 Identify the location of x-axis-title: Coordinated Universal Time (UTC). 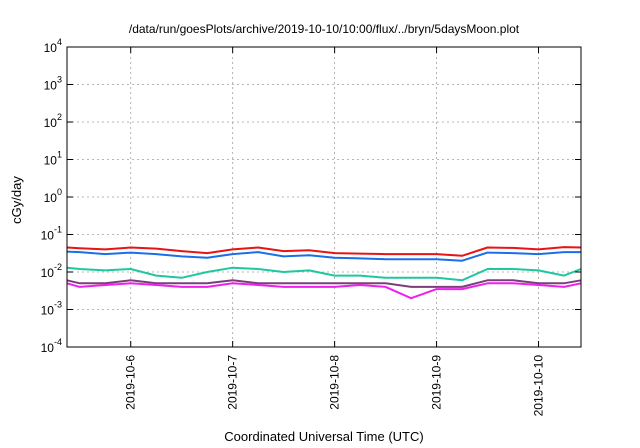
(323, 436).